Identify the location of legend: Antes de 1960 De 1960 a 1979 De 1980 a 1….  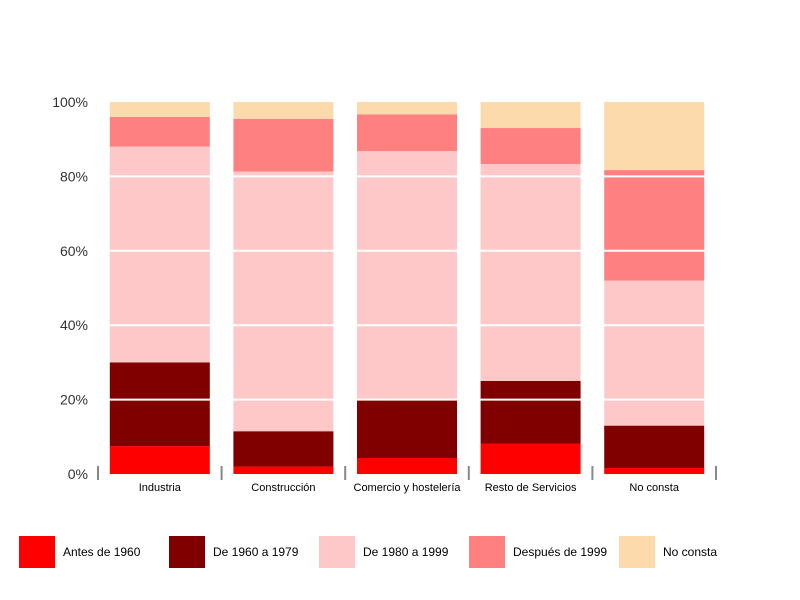
(400, 552).